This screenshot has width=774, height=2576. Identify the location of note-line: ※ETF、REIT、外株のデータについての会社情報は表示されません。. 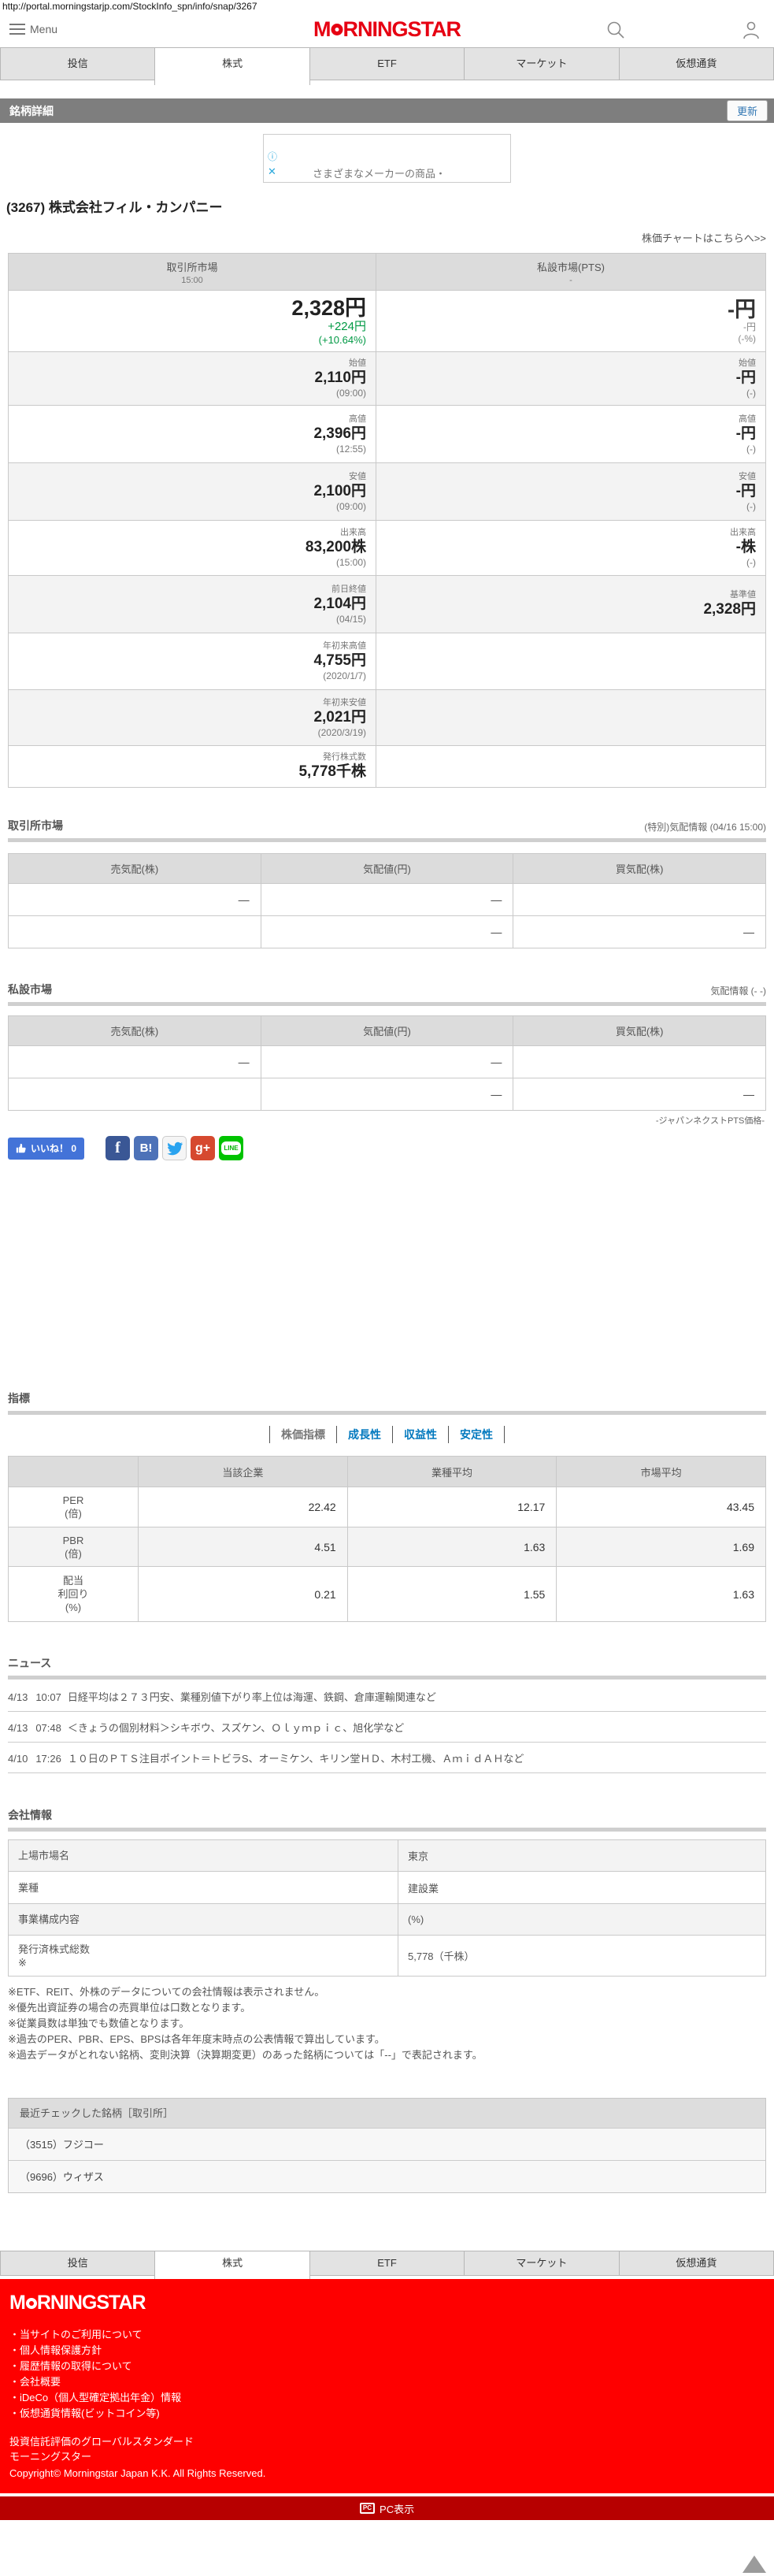
(166, 1992).